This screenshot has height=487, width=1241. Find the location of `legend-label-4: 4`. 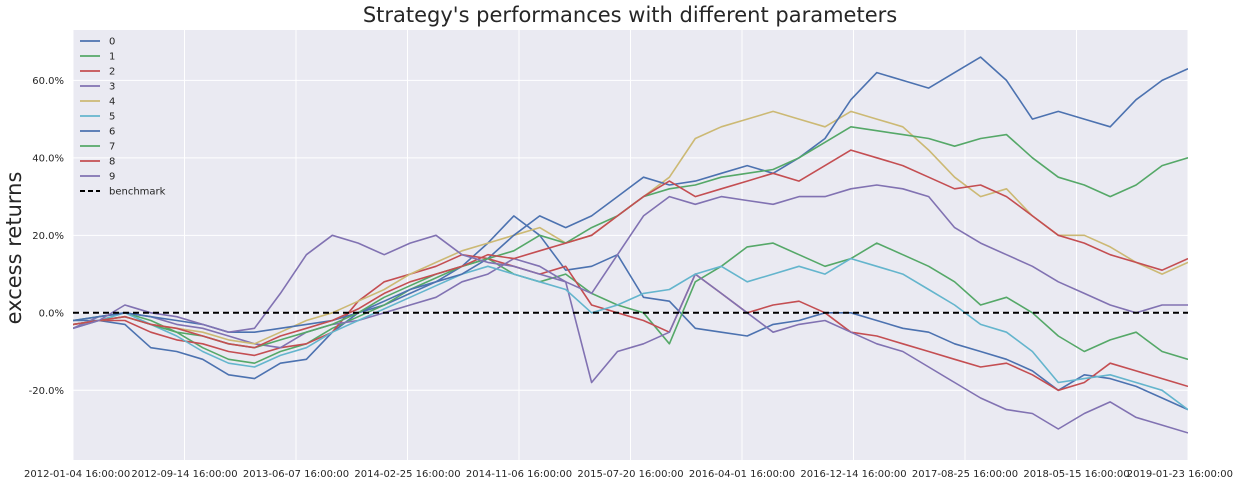

legend-label-4: 4 is located at coordinates (112, 102).